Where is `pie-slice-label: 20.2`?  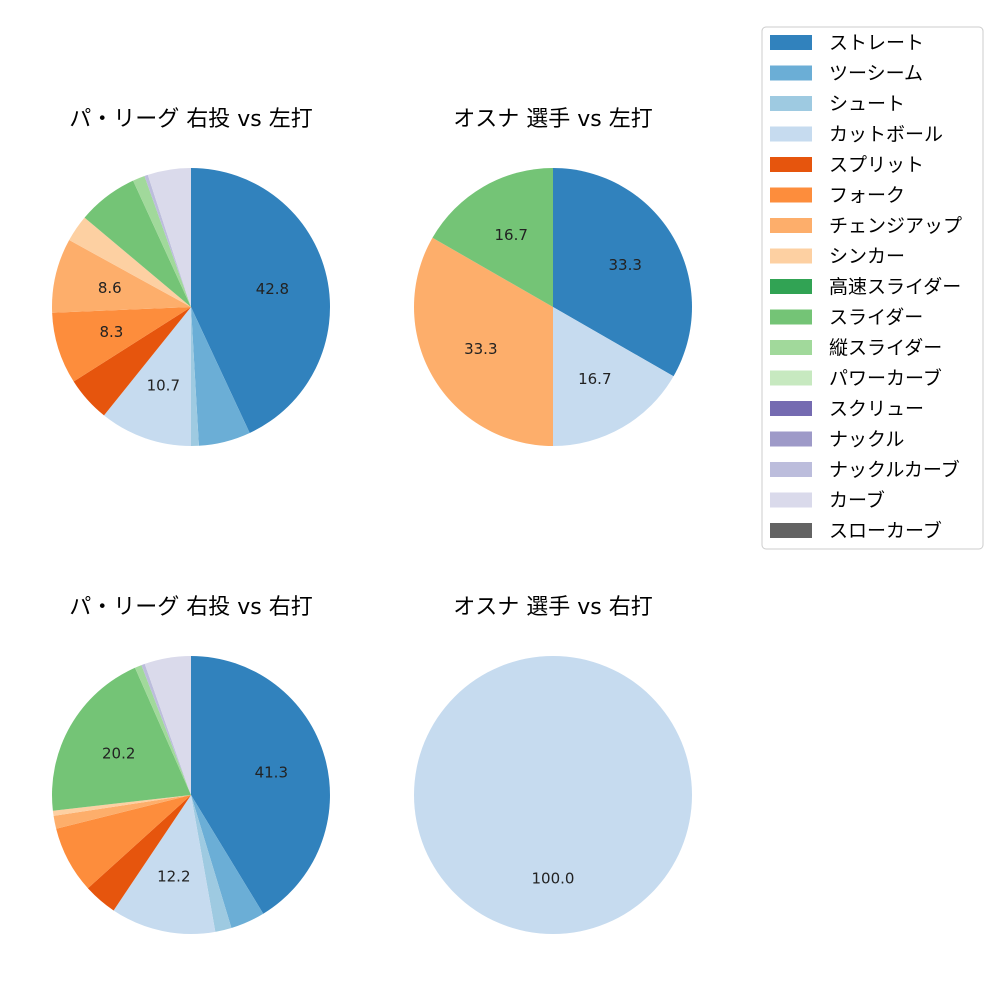 pie-slice-label: 20.2 is located at coordinates (118, 754).